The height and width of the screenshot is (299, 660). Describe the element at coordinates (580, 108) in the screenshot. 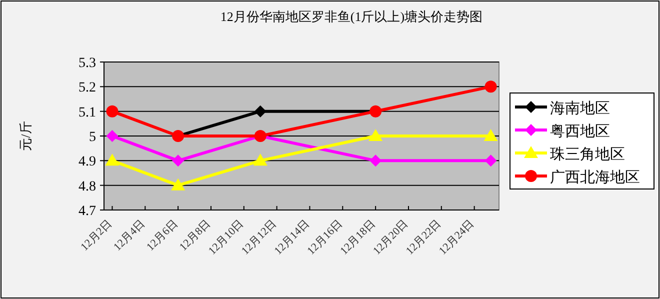

I see `legend-label: 海南地区` at that location.